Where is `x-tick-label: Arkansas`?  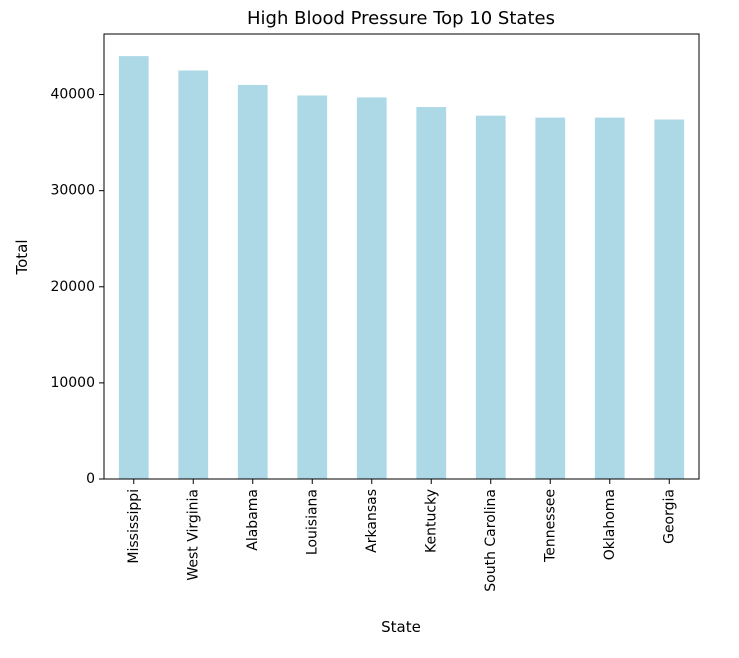 x-tick-label: Arkansas is located at coordinates (372, 521).